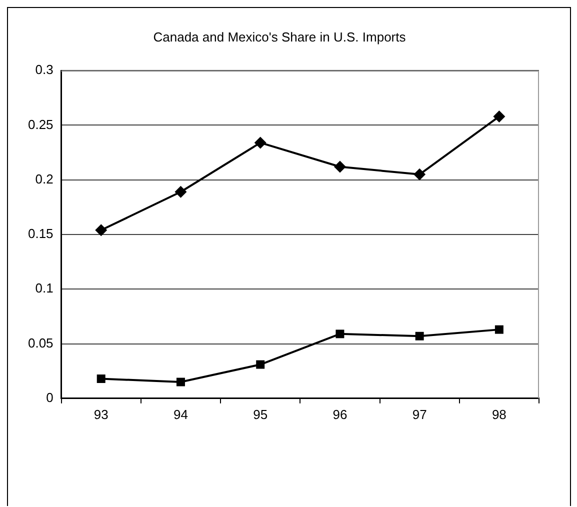  I want to click on y-tick-label: 0.05, so click(41, 342).